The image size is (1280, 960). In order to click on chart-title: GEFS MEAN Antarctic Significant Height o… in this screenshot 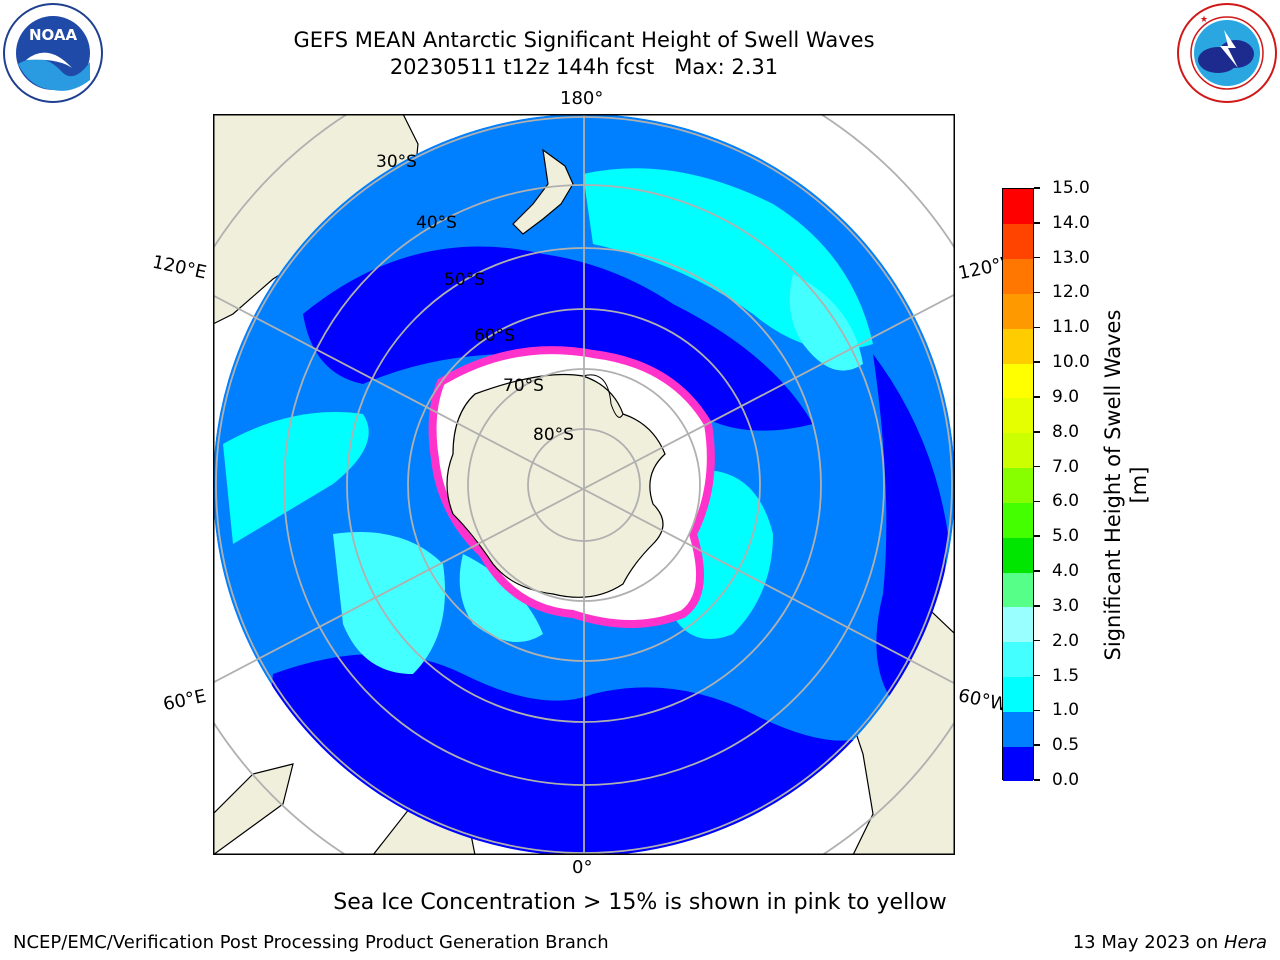, I will do `click(584, 40)`.